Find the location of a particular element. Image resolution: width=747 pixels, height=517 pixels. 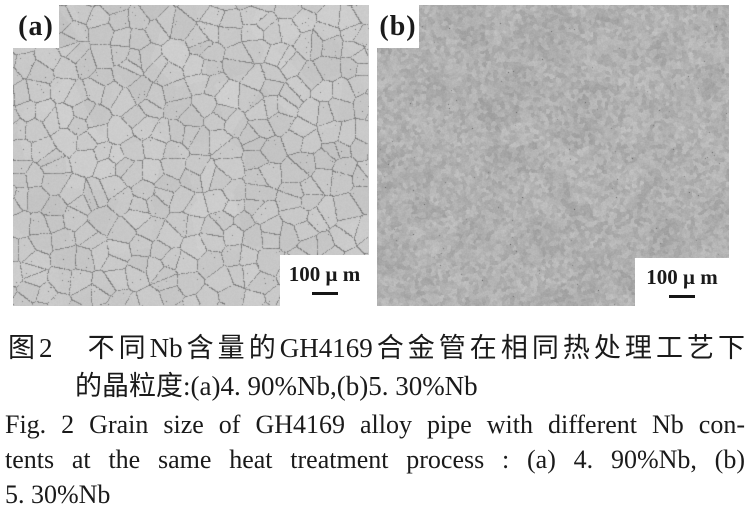

panel-b-scale-box: 100 μ m is located at coordinates (682, 282).